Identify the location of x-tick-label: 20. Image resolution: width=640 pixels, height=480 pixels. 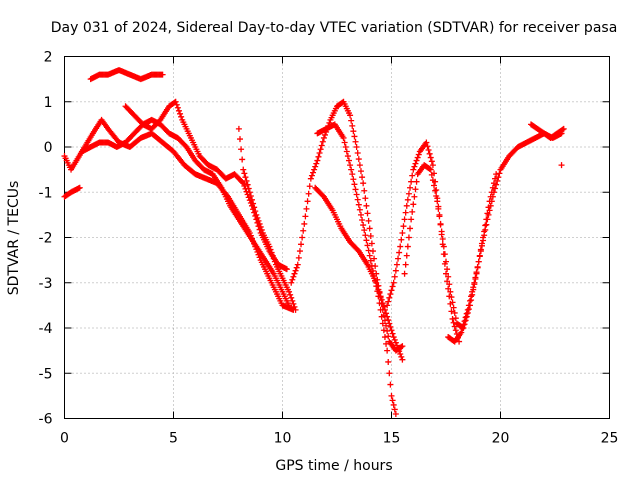
(501, 439).